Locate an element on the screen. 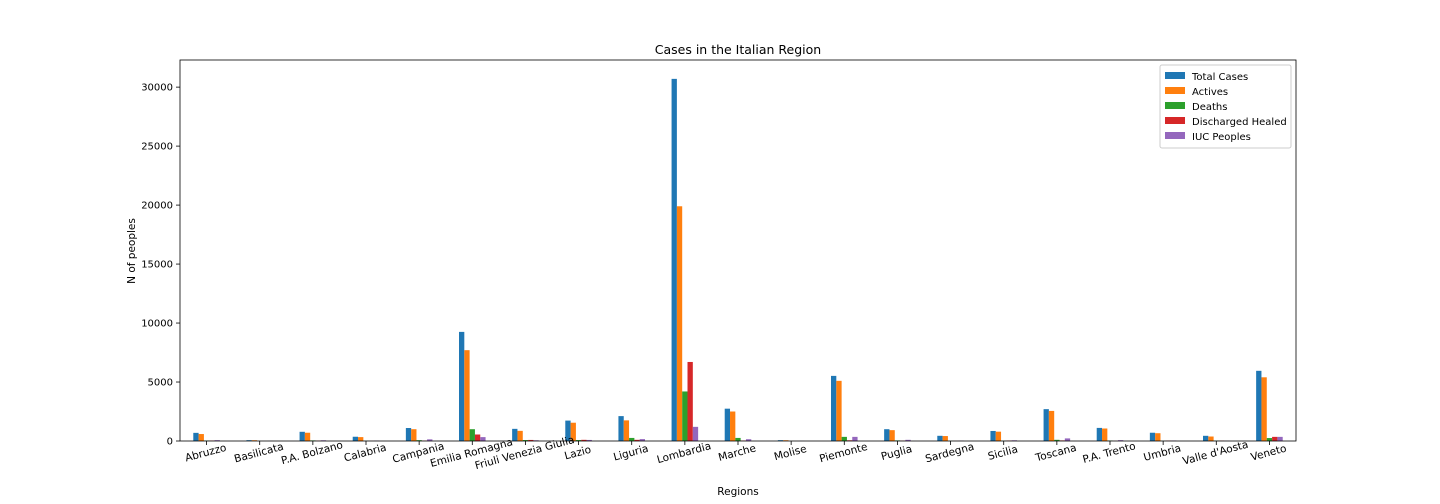  y-tick-label: 20000 is located at coordinates (157, 206).